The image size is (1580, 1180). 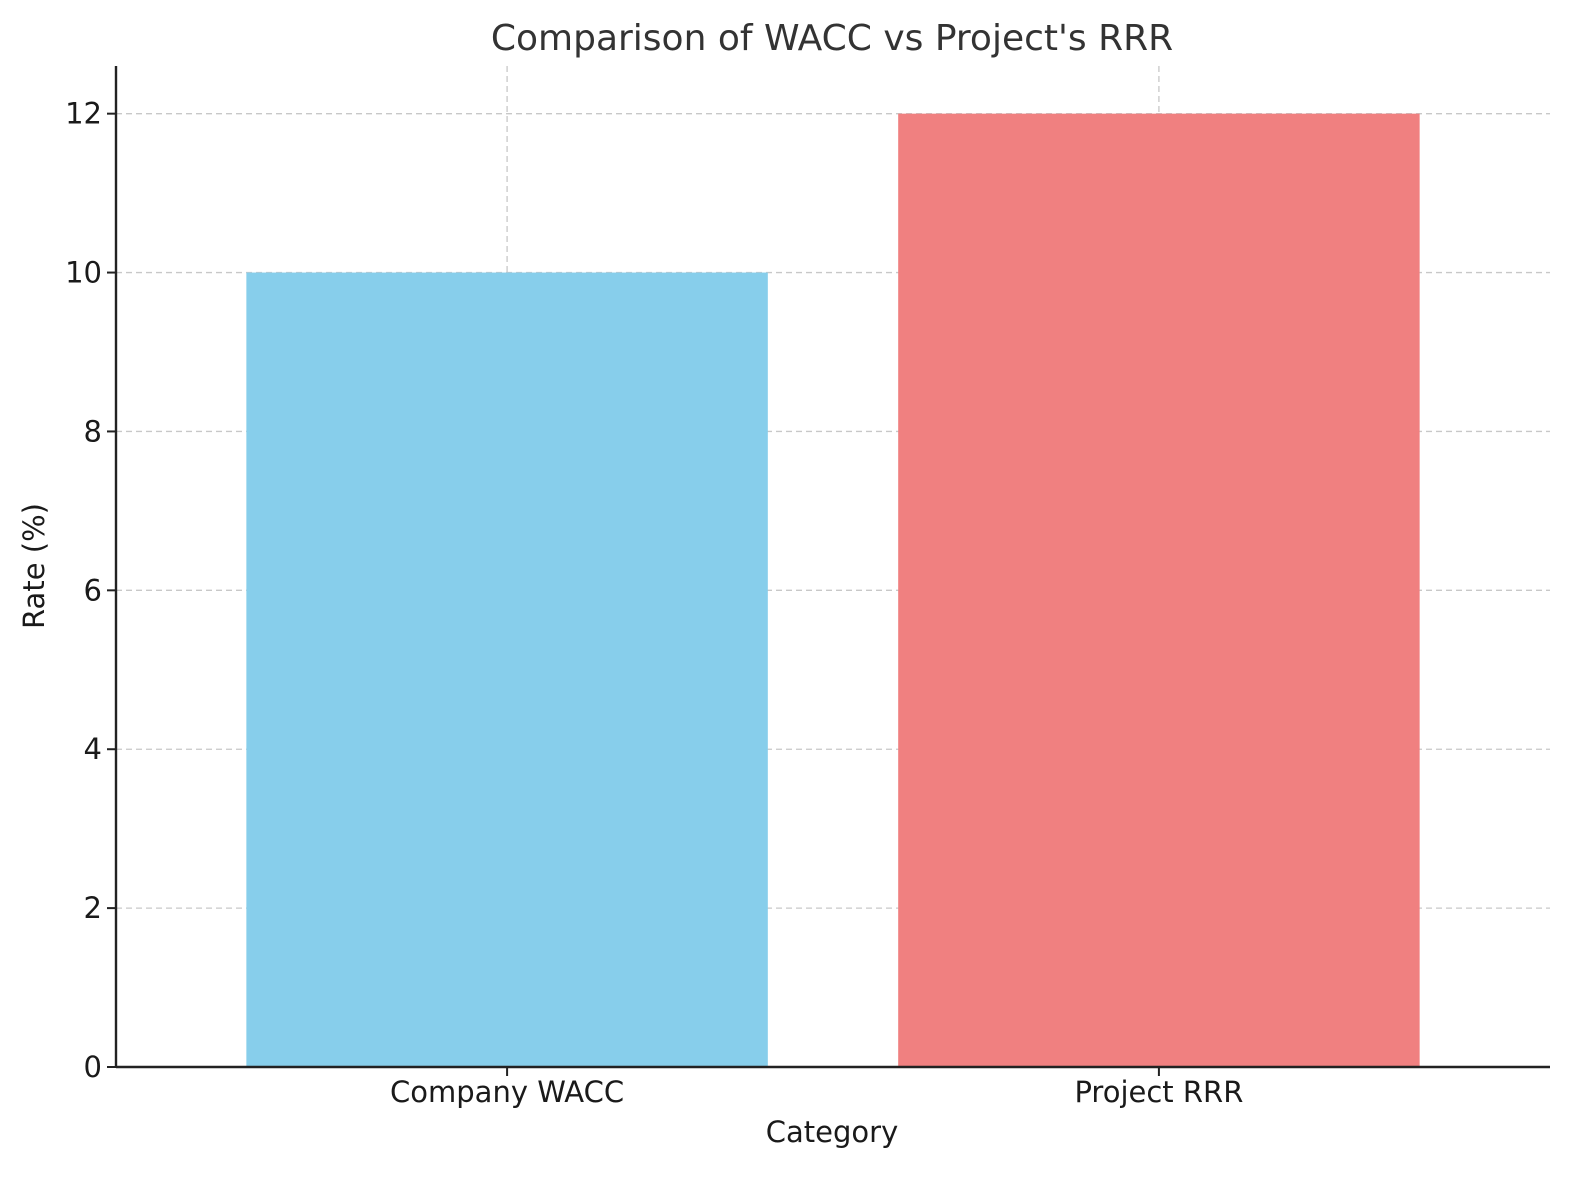 I want to click on y-tick-label: 6, so click(x=93, y=590).